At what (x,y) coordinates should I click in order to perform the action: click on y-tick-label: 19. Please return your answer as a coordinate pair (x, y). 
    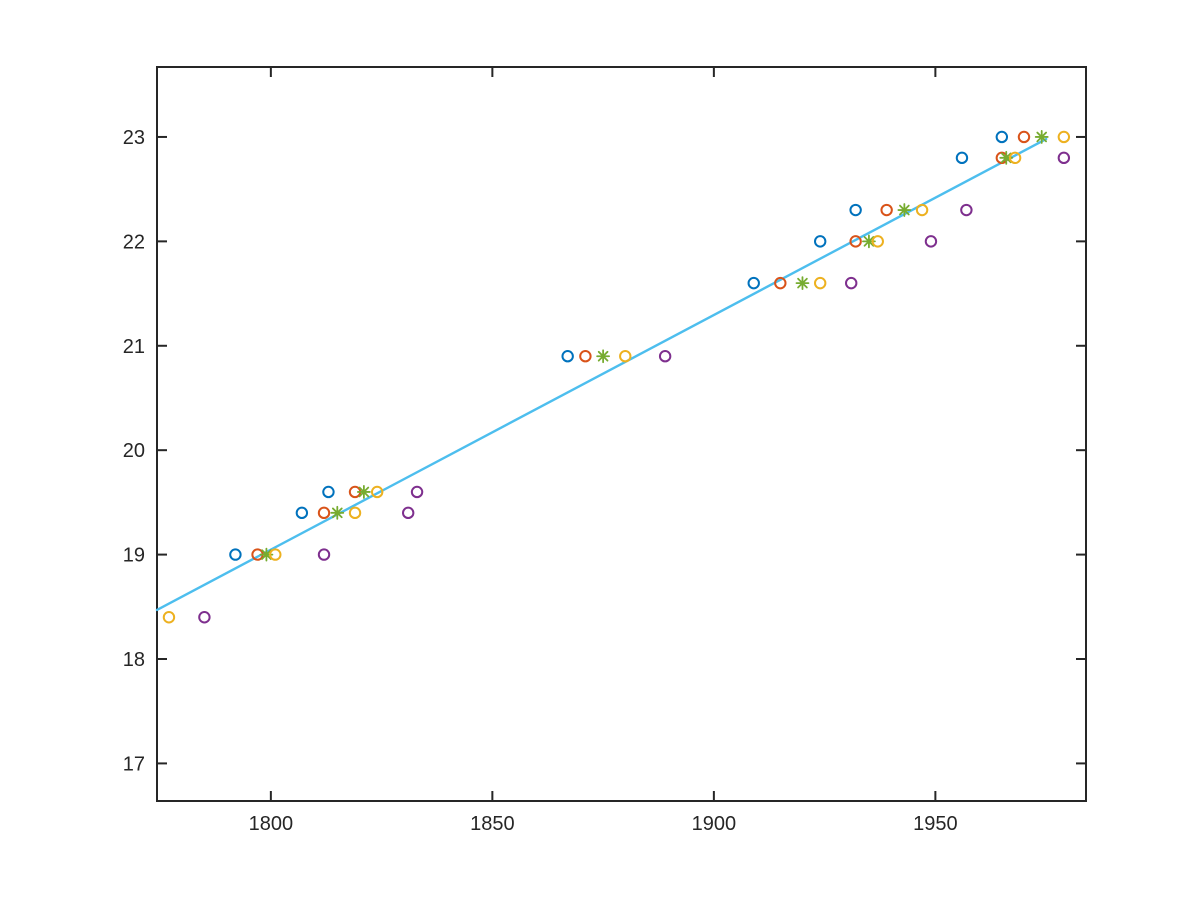
    Looking at the image, I should click on (134, 556).